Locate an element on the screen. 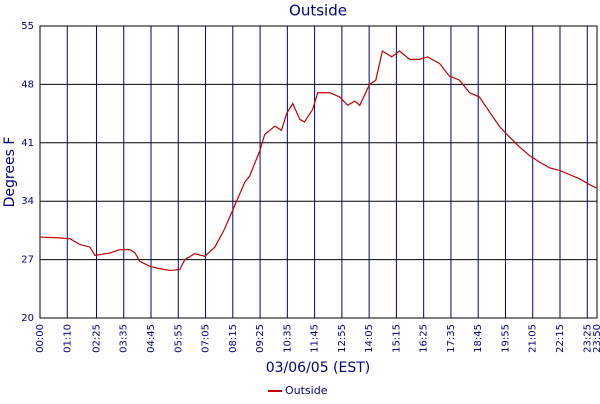  y-axis-label: Degrees F is located at coordinates (10, 172).